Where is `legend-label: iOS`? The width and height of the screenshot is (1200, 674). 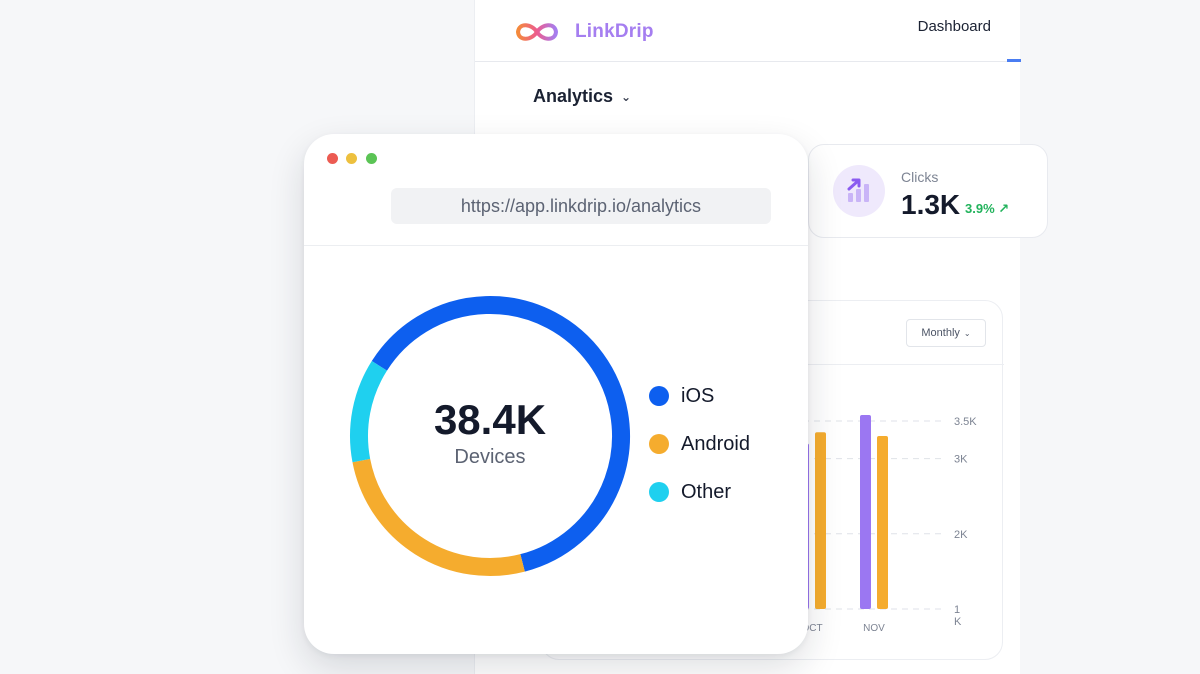
legend-label: iOS is located at coordinates (698, 395).